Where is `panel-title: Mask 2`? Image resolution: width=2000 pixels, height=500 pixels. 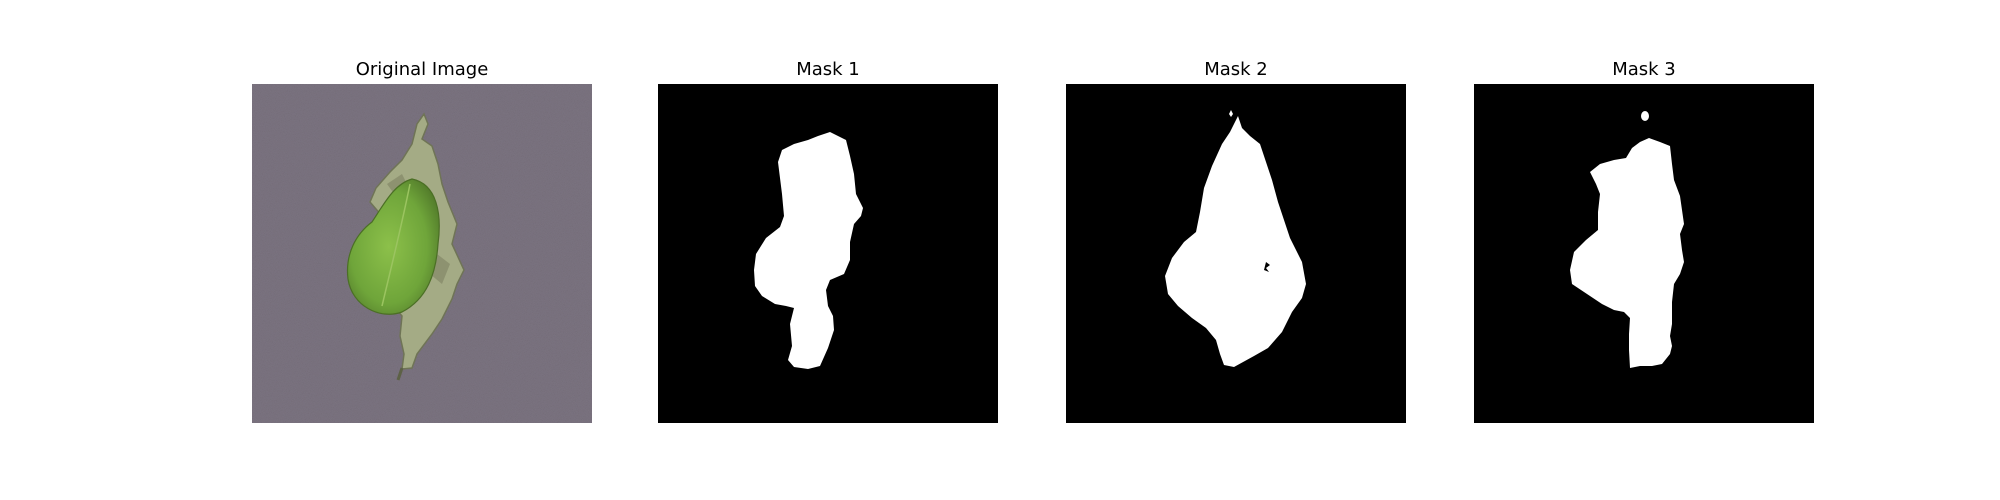
panel-title: Mask 2 is located at coordinates (1236, 69).